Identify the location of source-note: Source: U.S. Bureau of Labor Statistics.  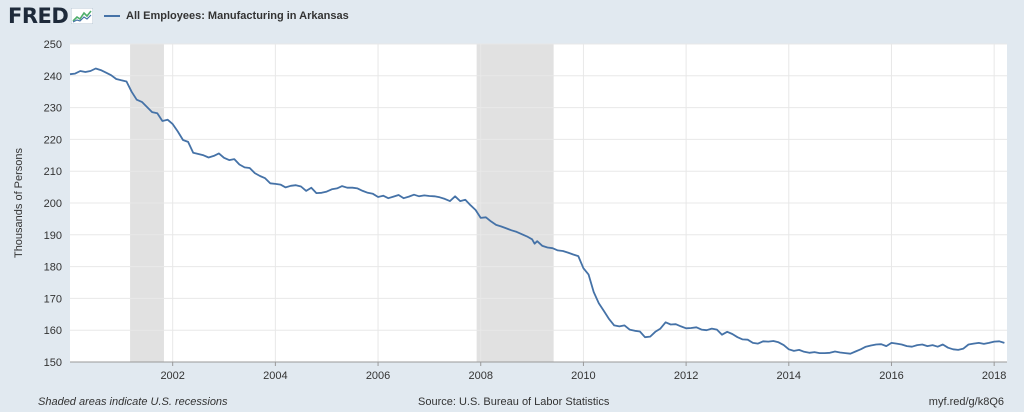
(514, 402).